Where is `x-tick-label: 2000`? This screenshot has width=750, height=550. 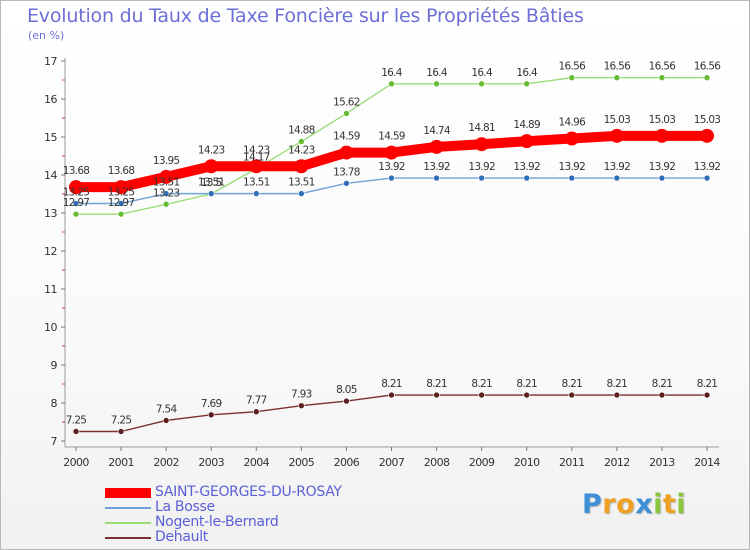 x-tick-label: 2000 is located at coordinates (76, 462).